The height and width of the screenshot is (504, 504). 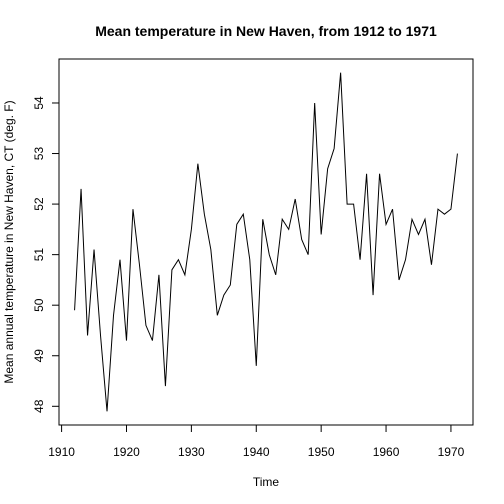 I want to click on x-tick-label: 1920, so click(x=126, y=452).